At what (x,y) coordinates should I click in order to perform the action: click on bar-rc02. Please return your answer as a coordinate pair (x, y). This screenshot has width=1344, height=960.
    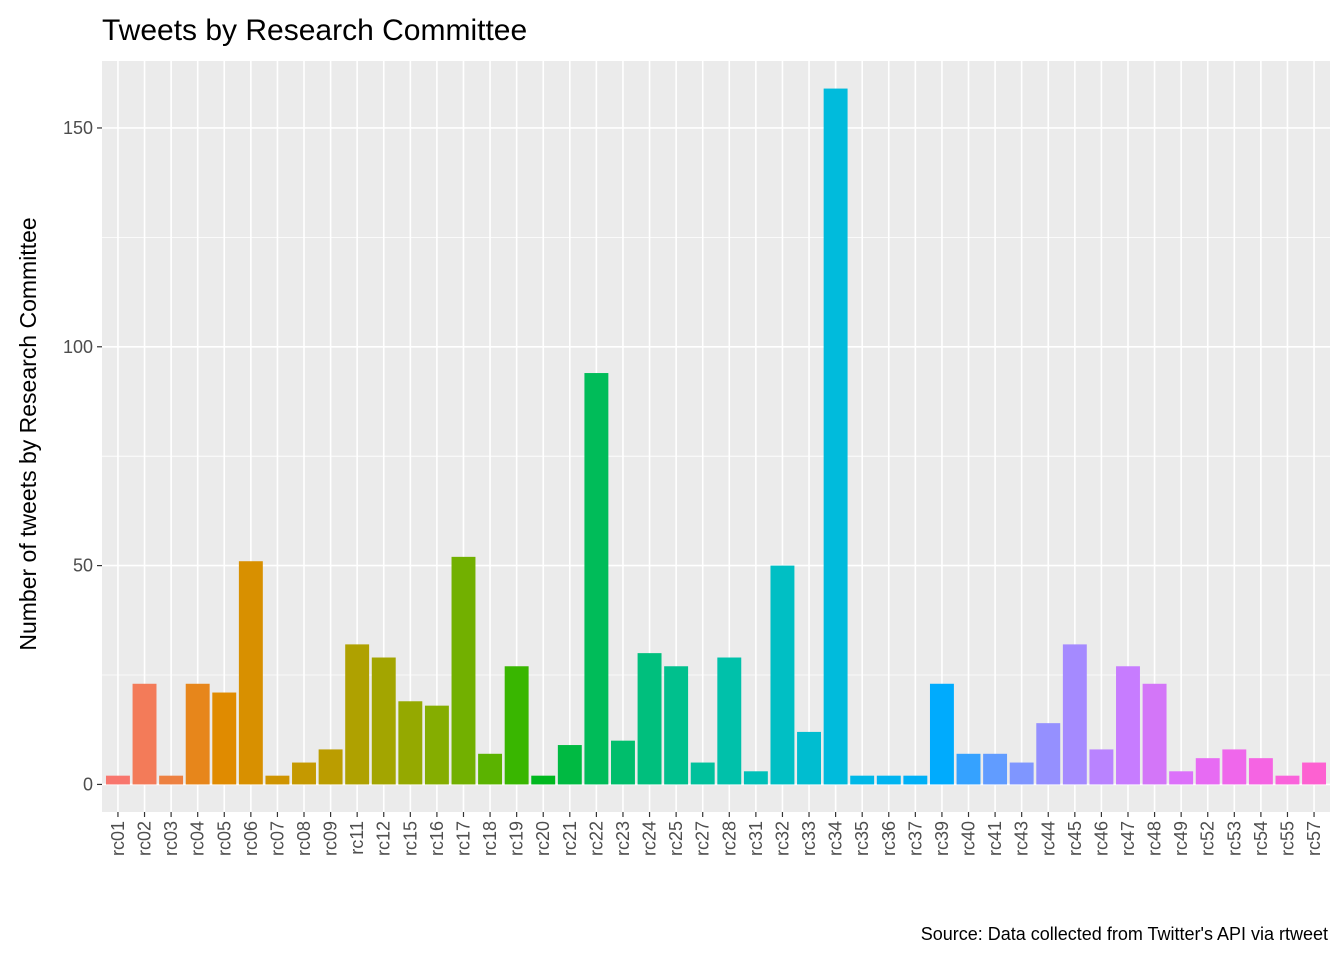
    Looking at the image, I should click on (144, 734).